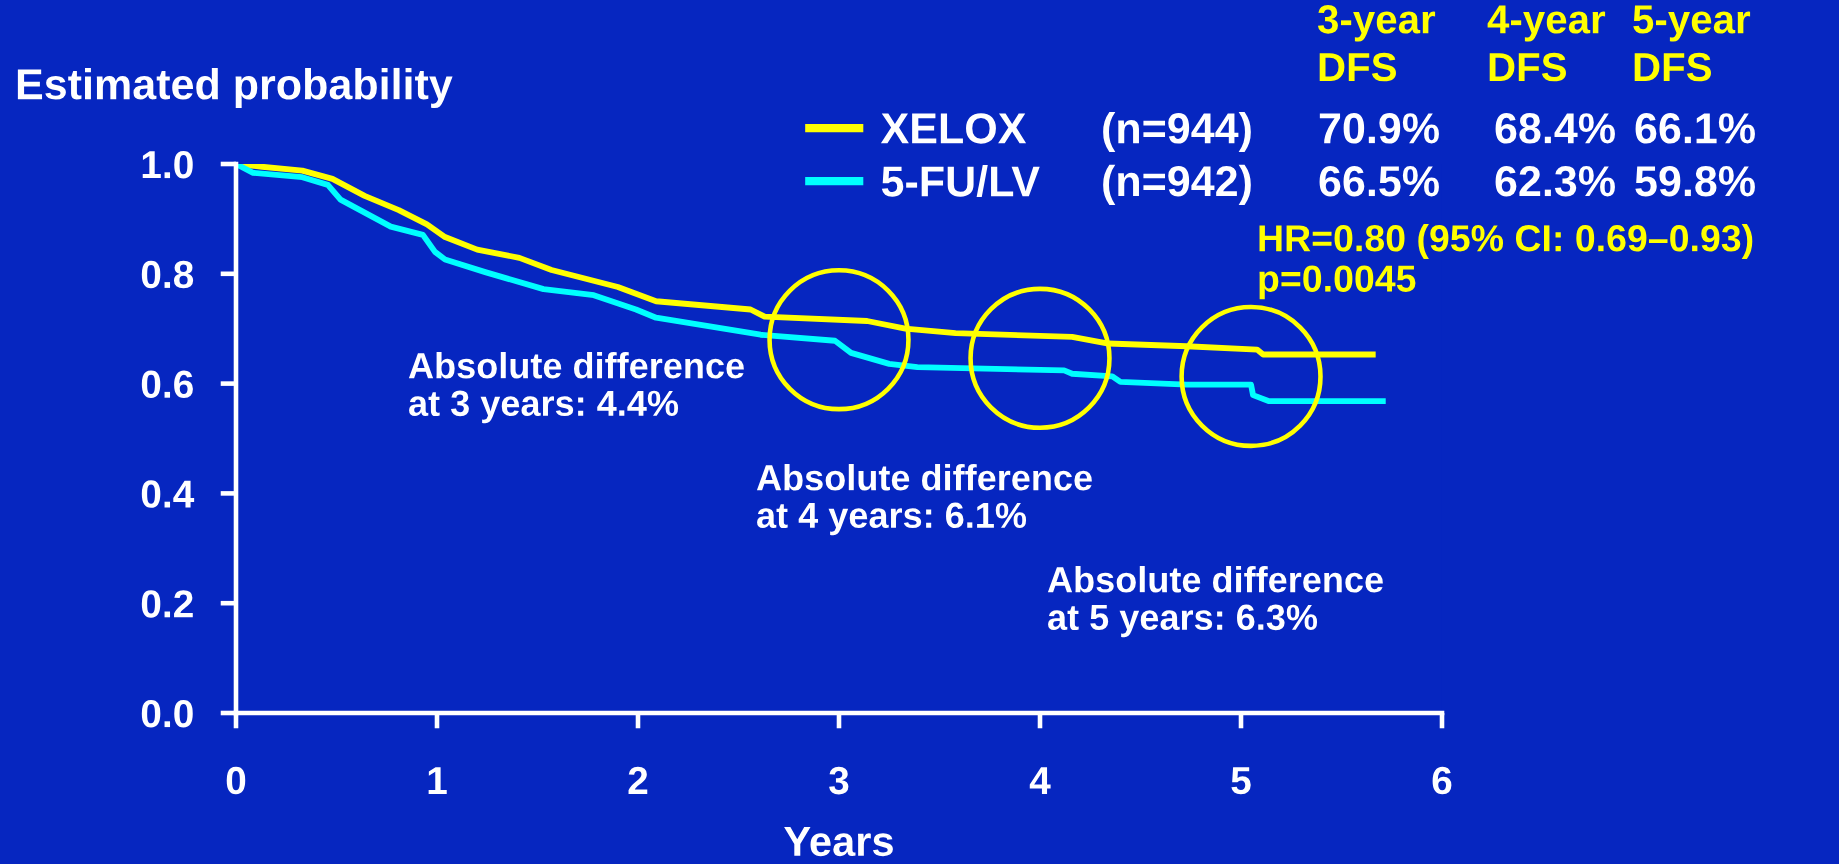 The width and height of the screenshot is (1839, 864). Describe the element at coordinates (168, 494) in the screenshot. I see `y-tick-label: 0.4` at that location.